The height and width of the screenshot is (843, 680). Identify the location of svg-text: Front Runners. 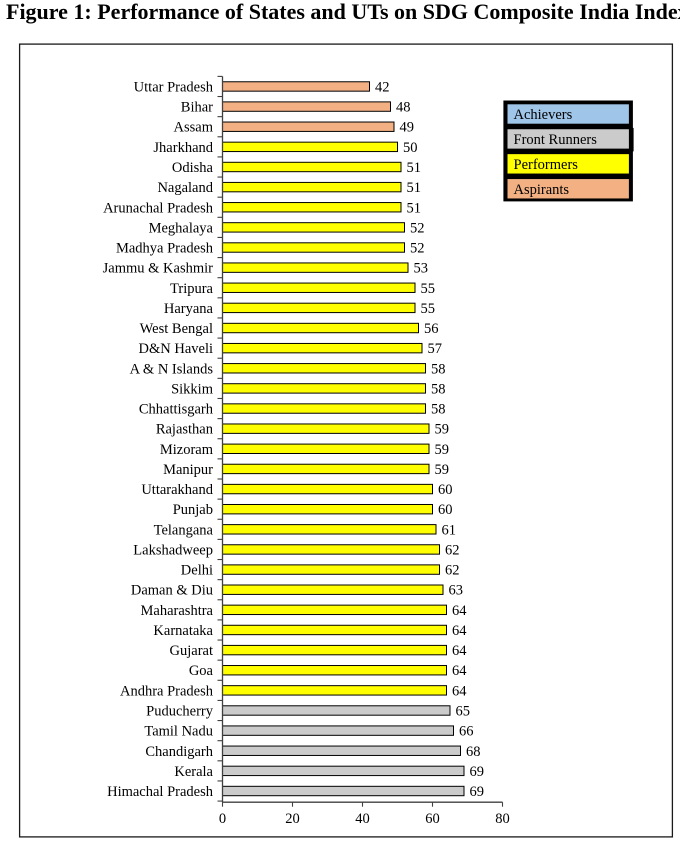
(556, 140).